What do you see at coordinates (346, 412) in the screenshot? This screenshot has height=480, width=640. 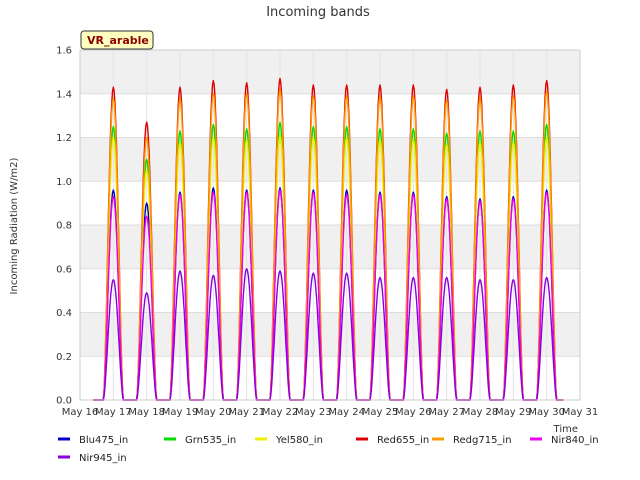 I see `x-tick-label: May 24` at bounding box center [346, 412].